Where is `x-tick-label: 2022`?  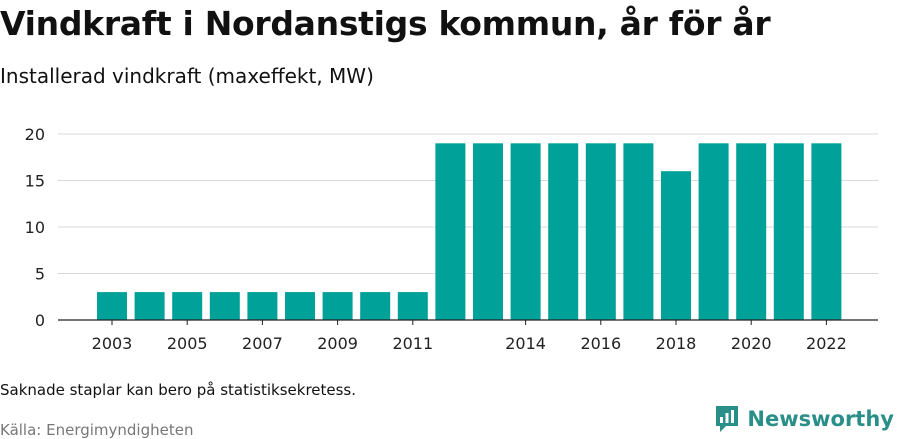 x-tick-label: 2022 is located at coordinates (826, 343).